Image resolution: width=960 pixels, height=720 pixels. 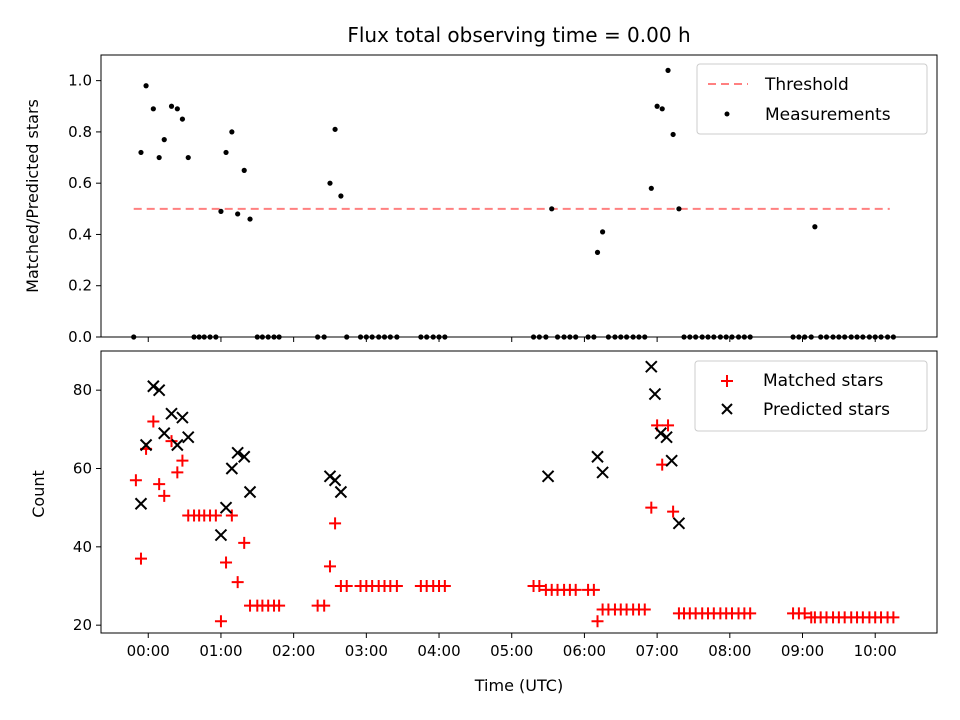 I want to click on legend-predicted-label: Predicted stars, so click(x=826, y=410).